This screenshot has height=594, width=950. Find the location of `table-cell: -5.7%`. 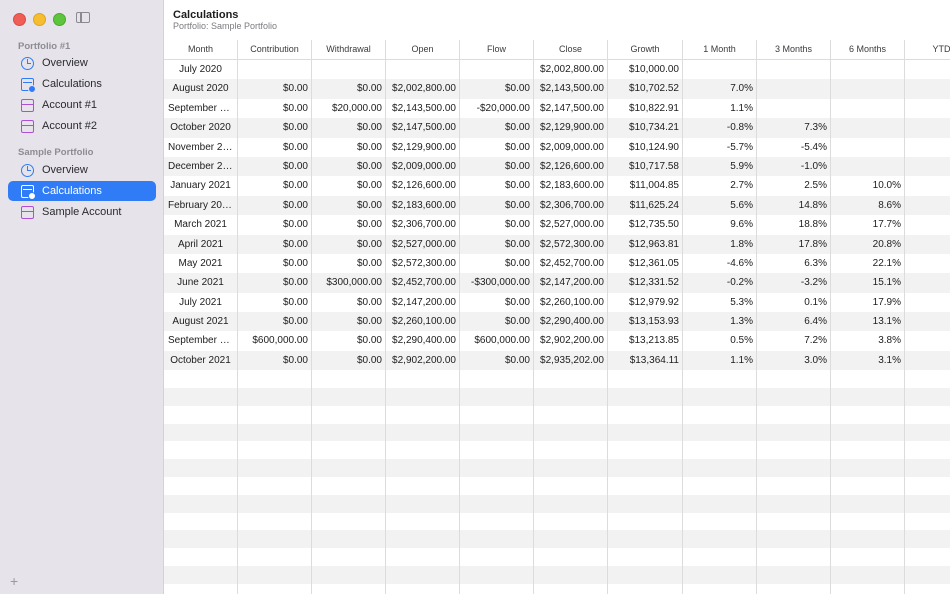

table-cell: -5.7% is located at coordinates (720, 147).